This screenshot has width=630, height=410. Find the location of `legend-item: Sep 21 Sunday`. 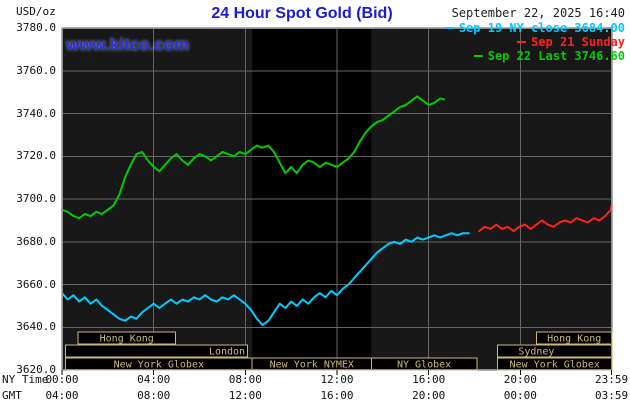

legend-item: Sep 21 Sunday is located at coordinates (571, 42).